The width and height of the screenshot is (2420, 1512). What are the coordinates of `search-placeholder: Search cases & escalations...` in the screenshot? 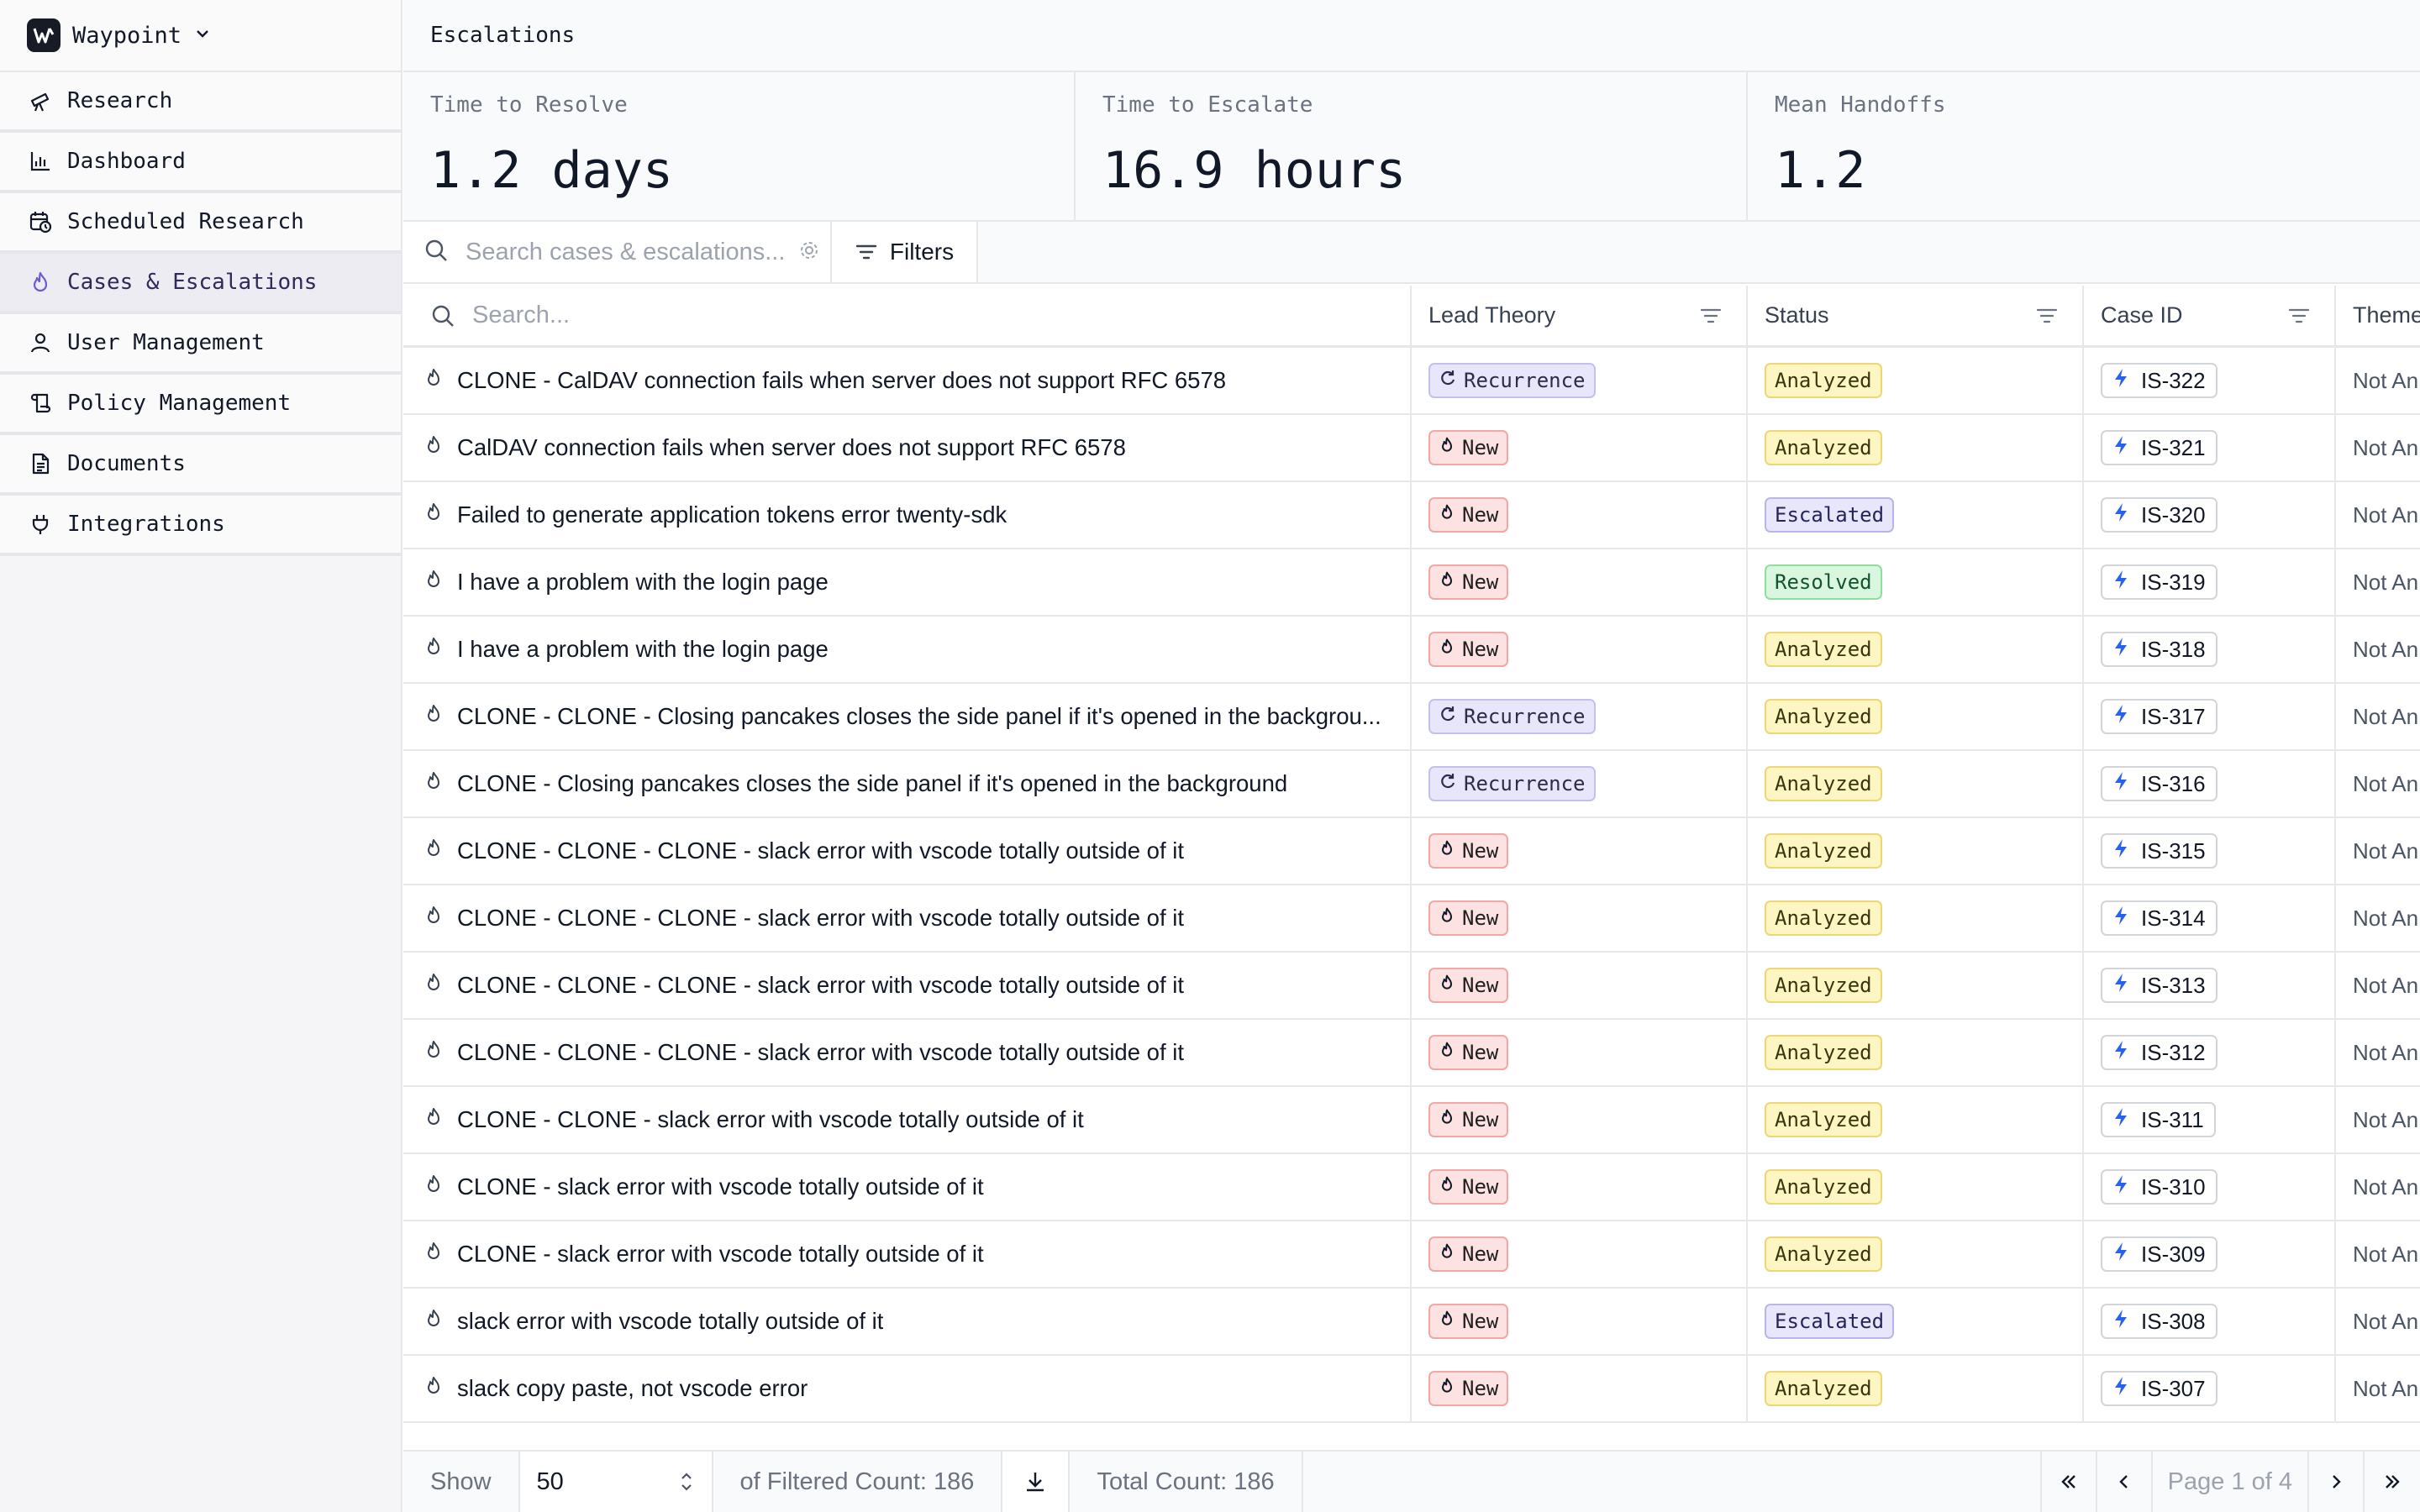 It's located at (626, 251).